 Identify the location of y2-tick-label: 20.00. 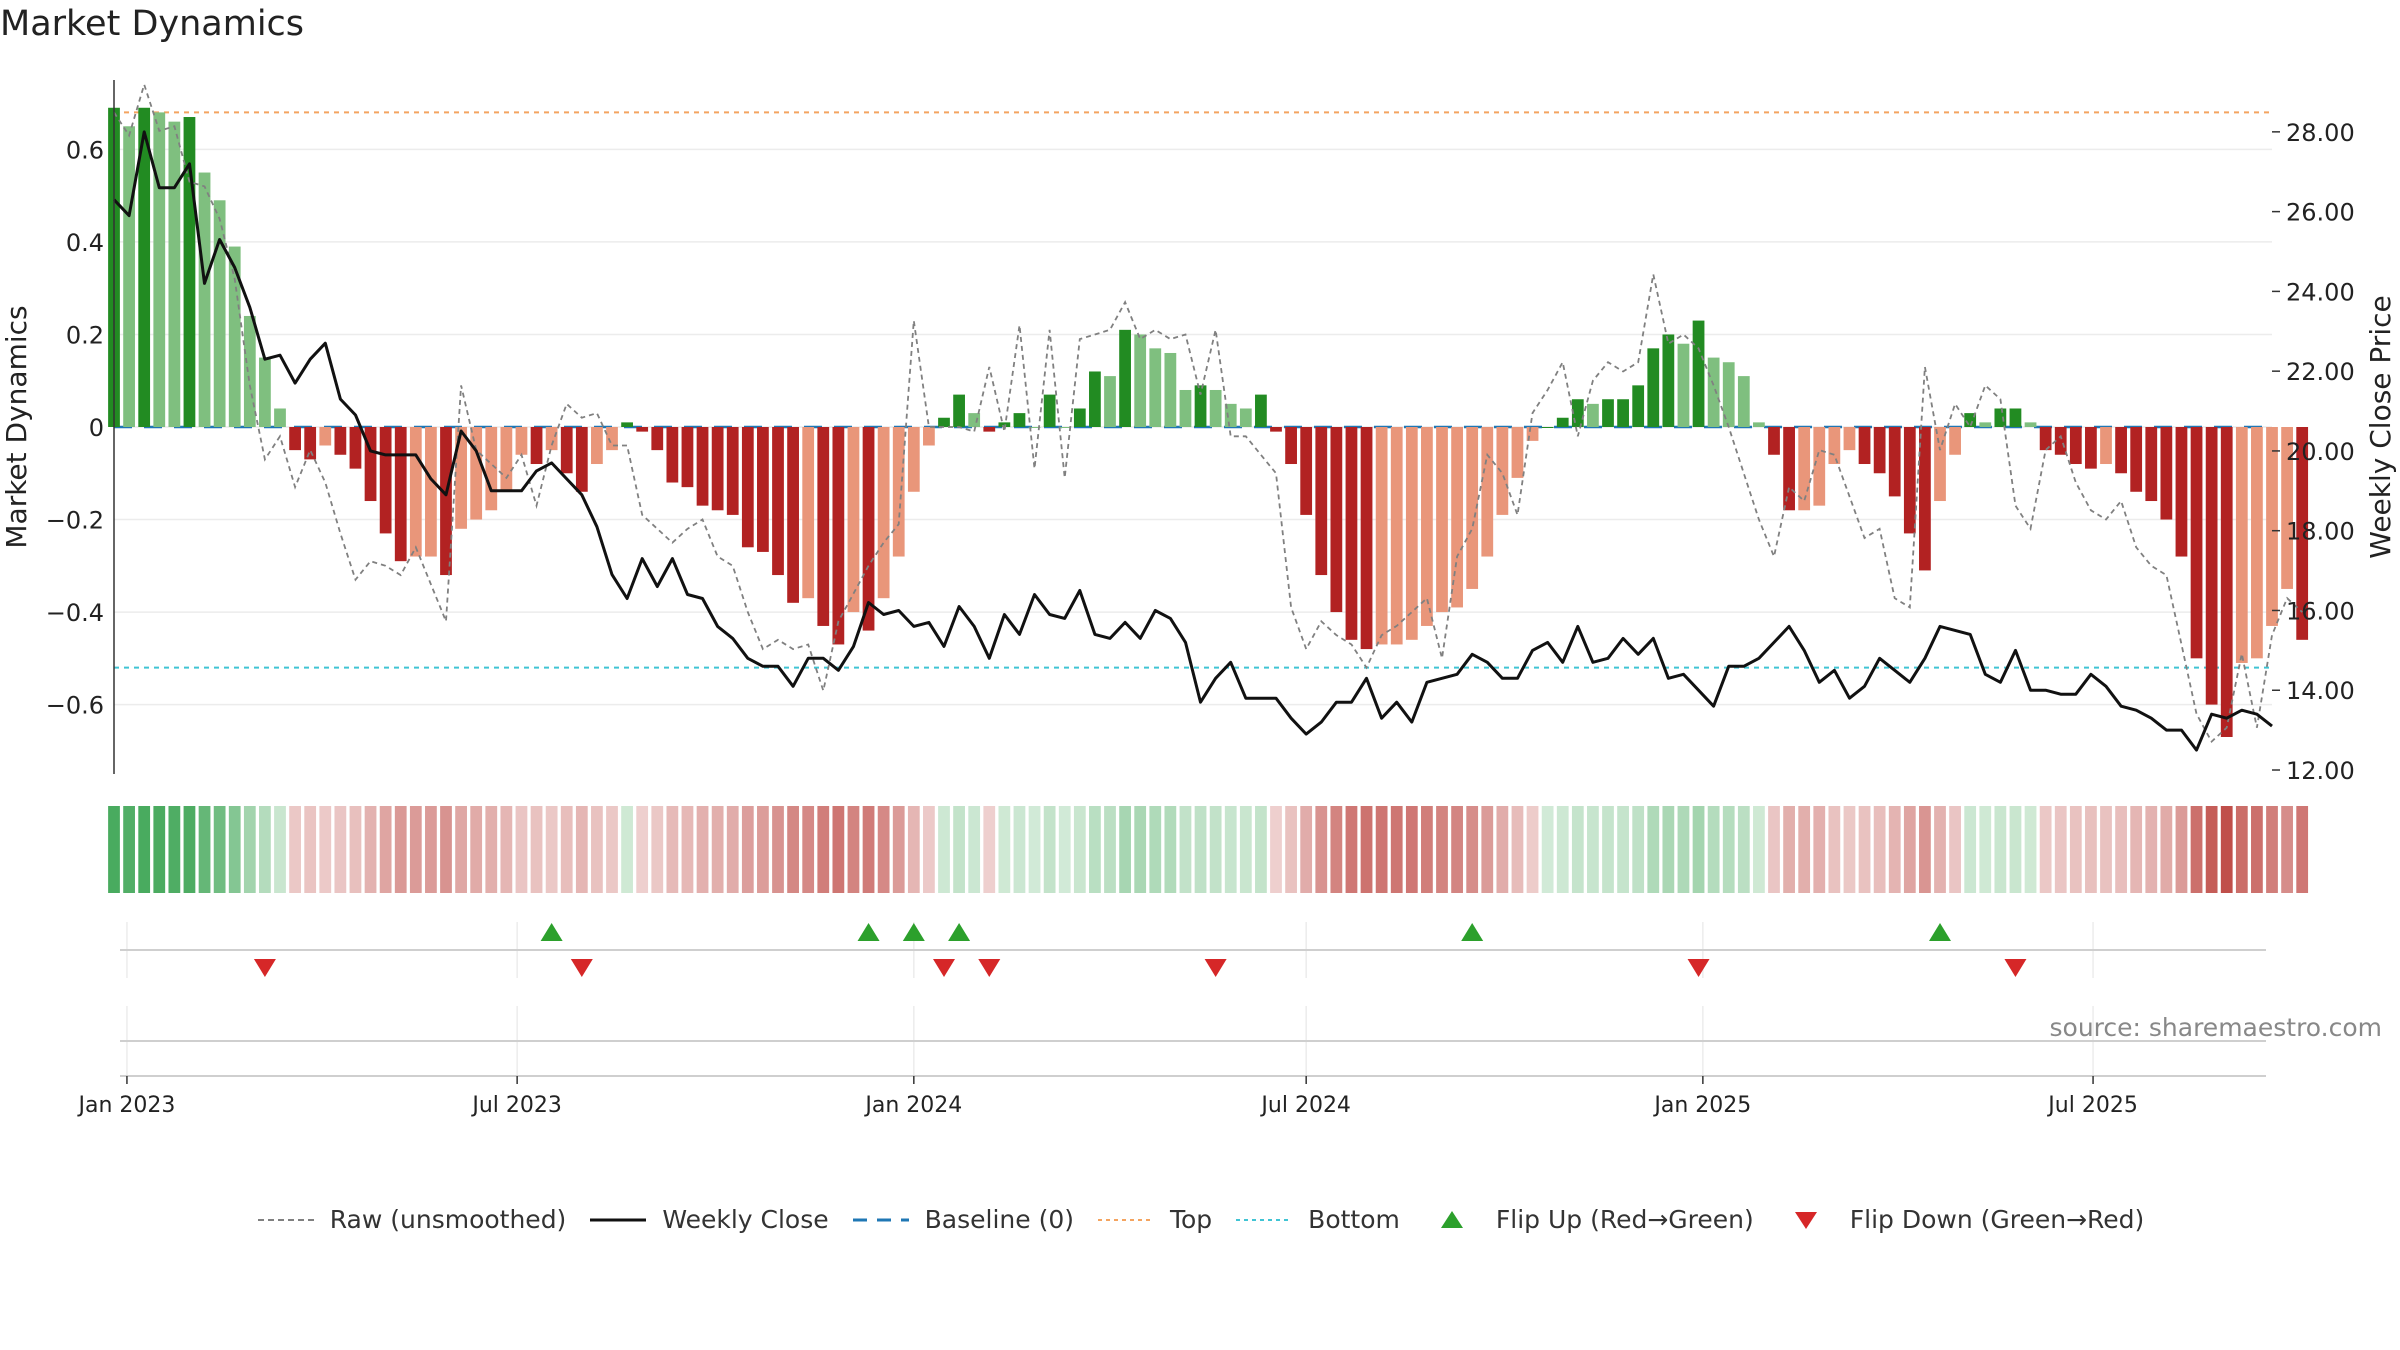
(2320, 452).